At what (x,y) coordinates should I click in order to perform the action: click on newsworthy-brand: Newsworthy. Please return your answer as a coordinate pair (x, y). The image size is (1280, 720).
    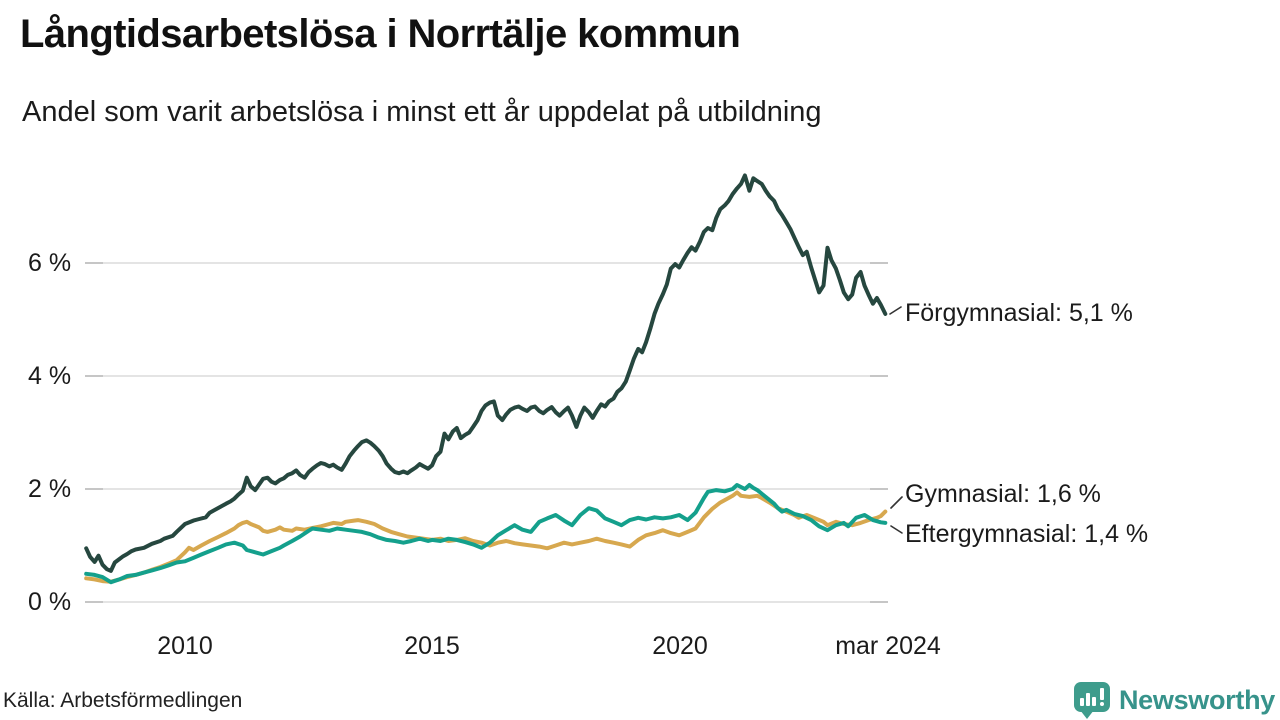
    Looking at the image, I should click on (1174, 700).